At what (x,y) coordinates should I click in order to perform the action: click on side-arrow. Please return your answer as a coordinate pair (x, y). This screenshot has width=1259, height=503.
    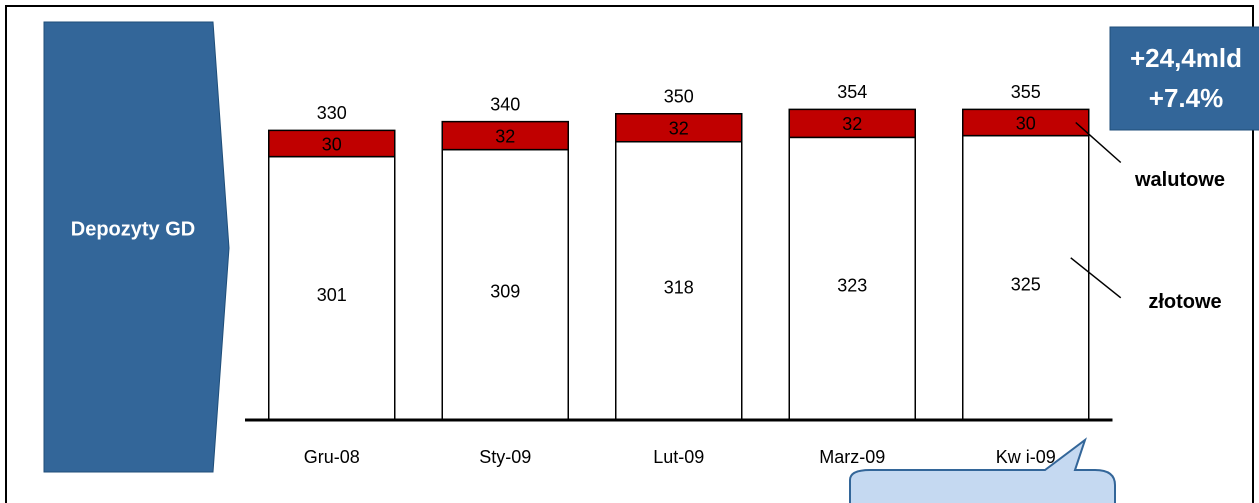
    Looking at the image, I should click on (136, 247).